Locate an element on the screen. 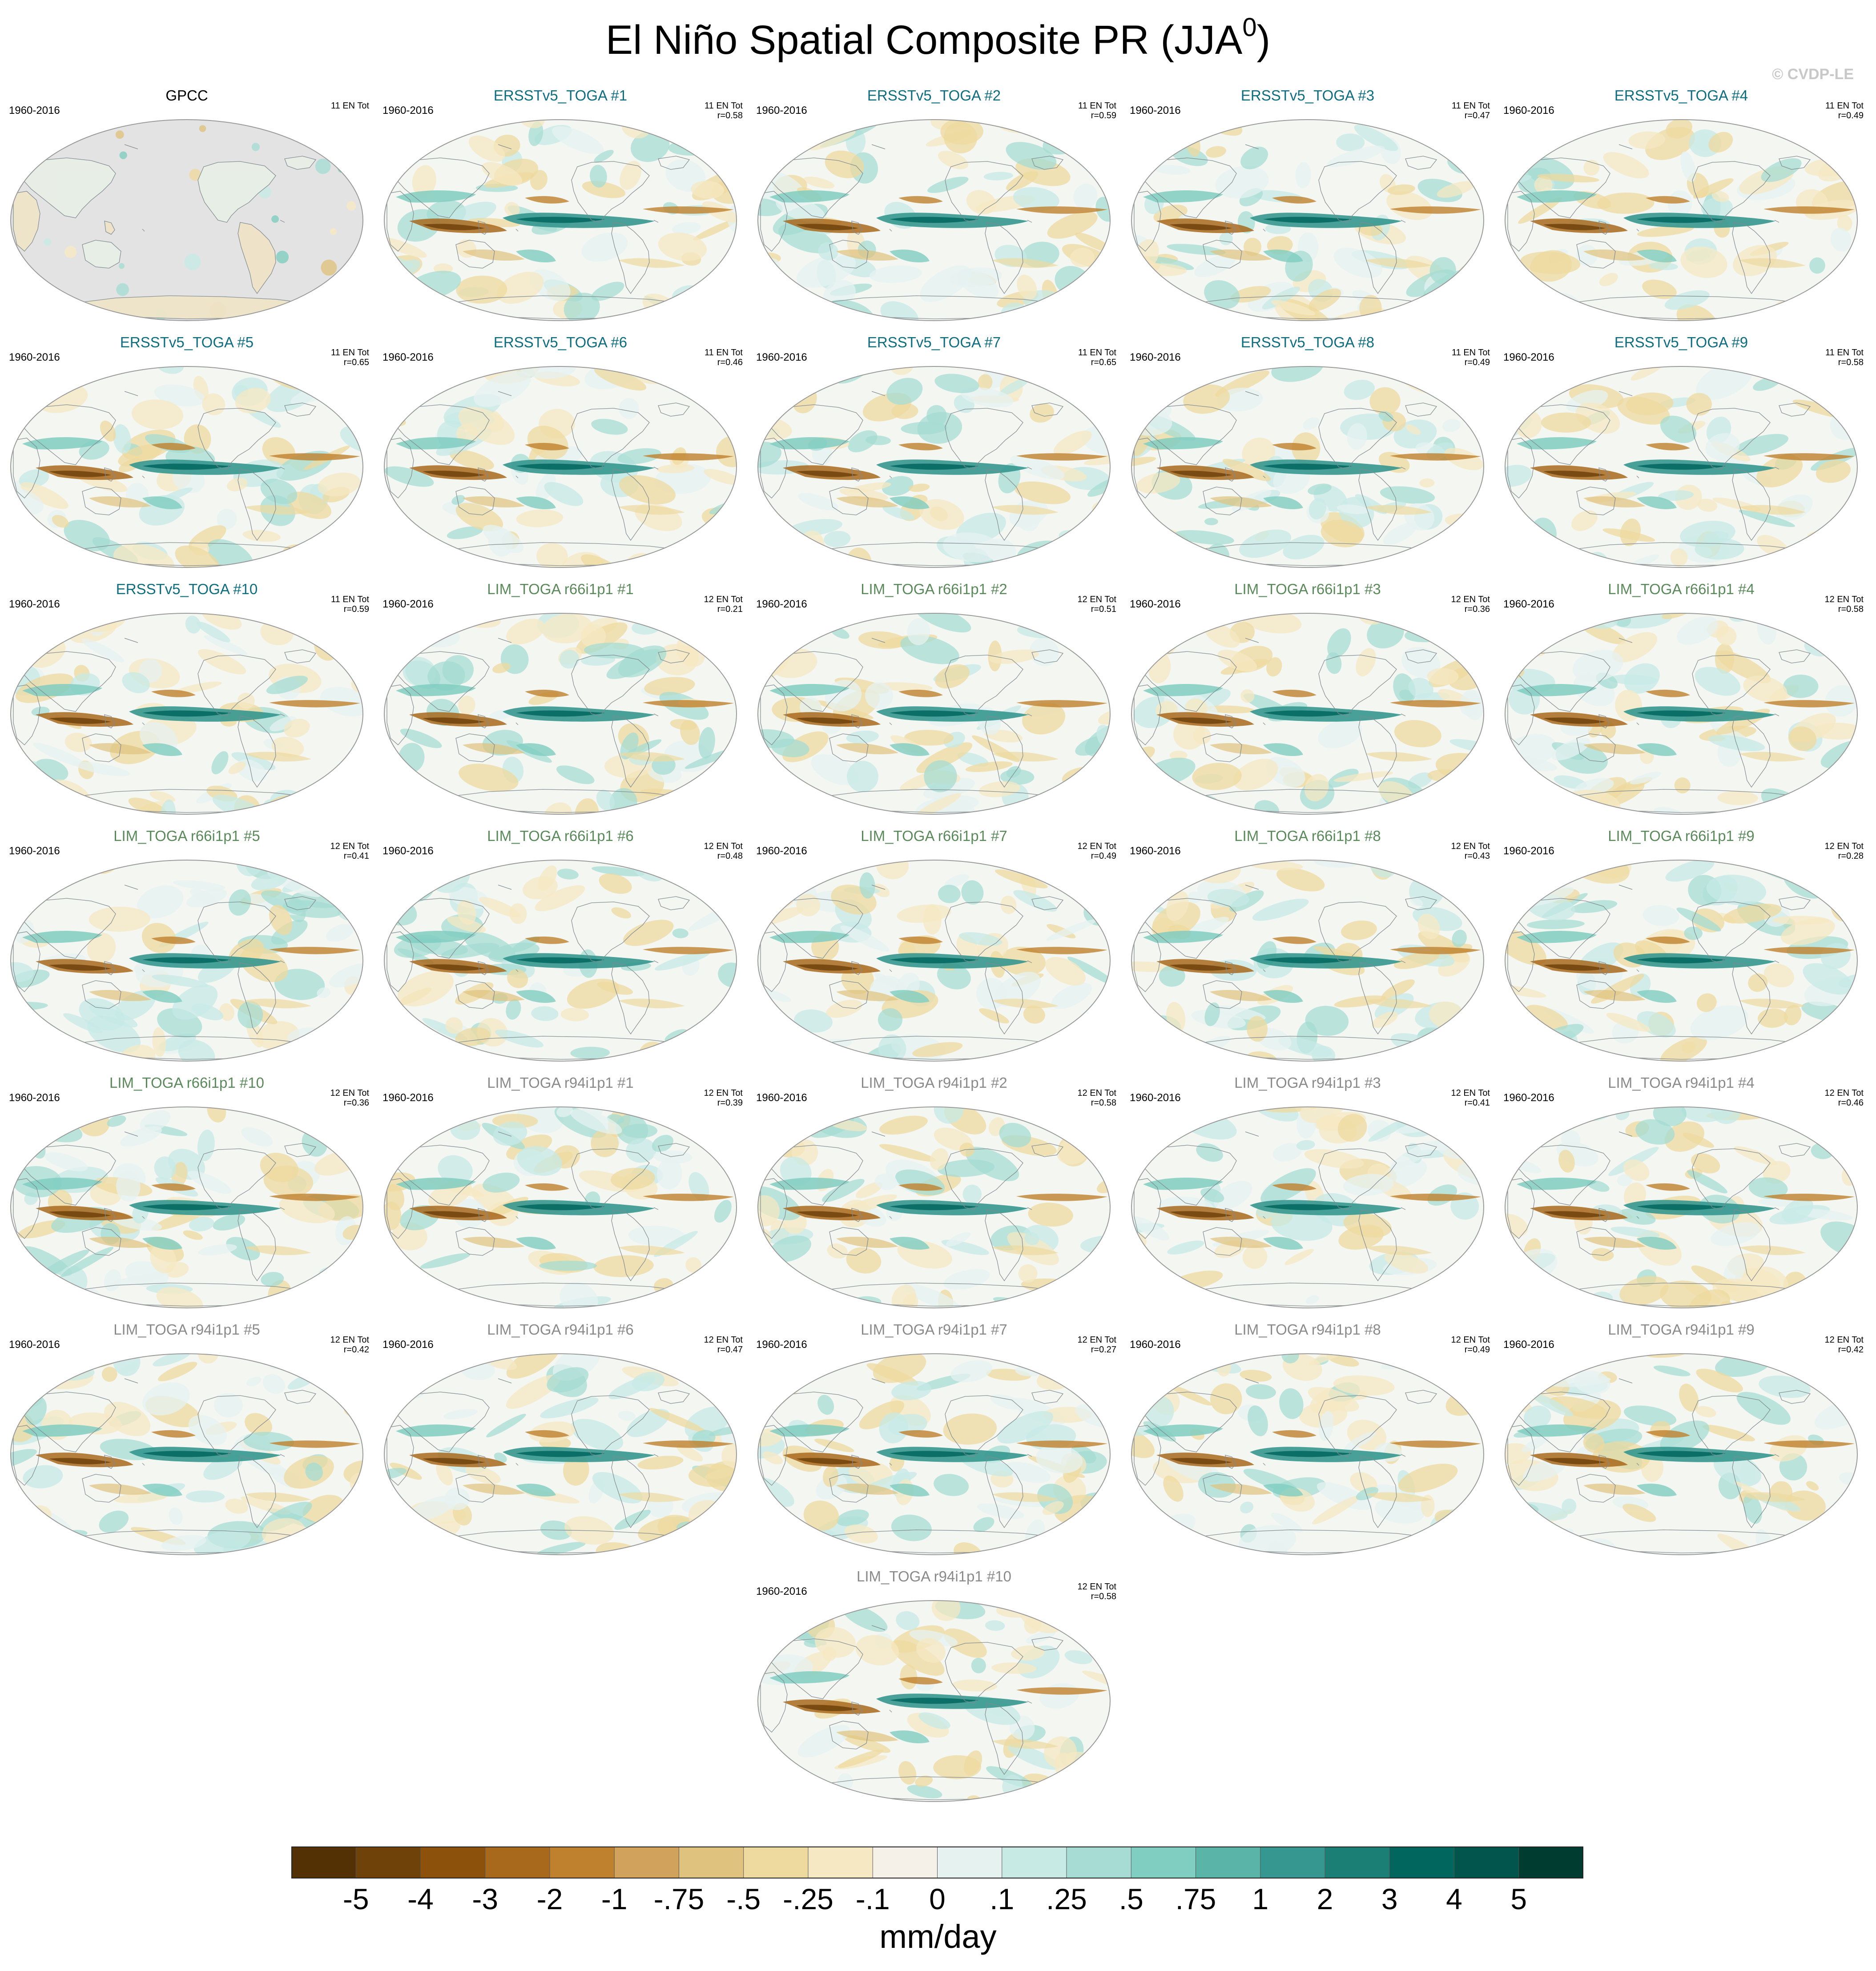 Image resolution: width=1876 pixels, height=1971 pixels. panel-title: ERSSTv5_TOGA #9 is located at coordinates (1681, 342).